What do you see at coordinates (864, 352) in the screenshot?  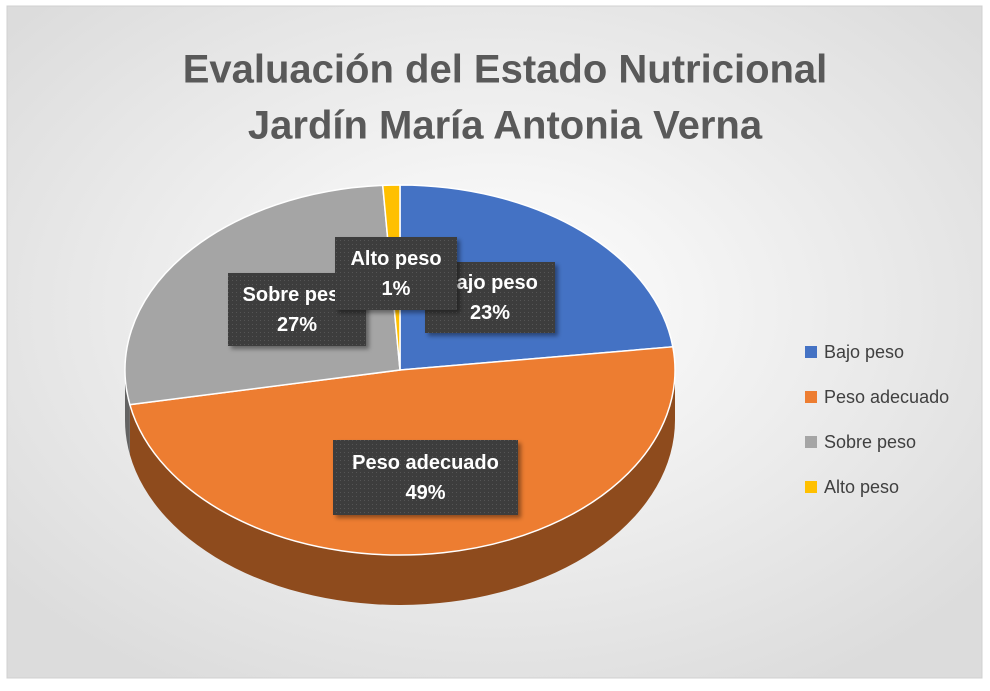 I see `legend-label: Bajo peso` at bounding box center [864, 352].